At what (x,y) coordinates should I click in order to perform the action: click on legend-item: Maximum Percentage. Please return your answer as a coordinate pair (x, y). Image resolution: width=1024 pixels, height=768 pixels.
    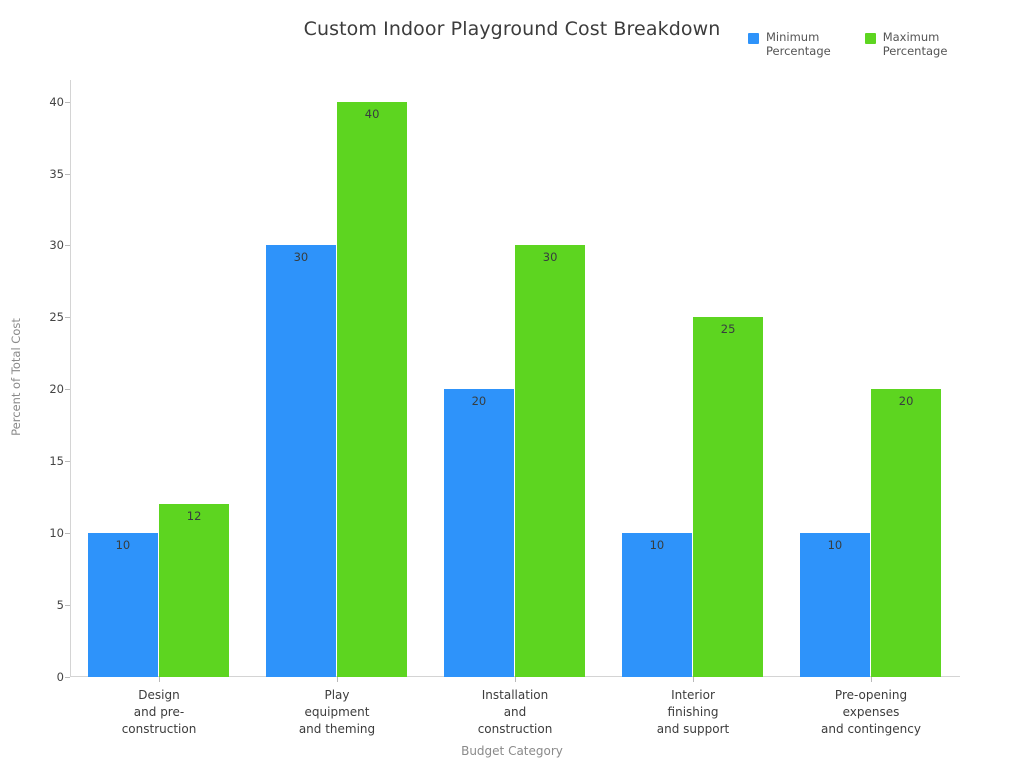
    Looking at the image, I should click on (906, 44).